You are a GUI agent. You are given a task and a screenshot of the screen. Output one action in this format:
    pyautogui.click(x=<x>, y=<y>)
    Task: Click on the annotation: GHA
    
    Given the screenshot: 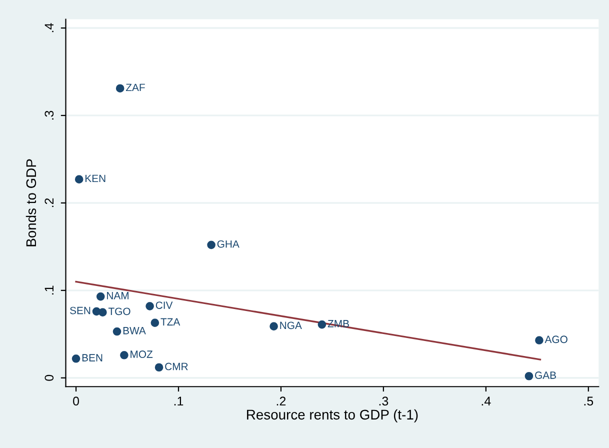 What is the action you would take?
    pyautogui.click(x=228, y=244)
    